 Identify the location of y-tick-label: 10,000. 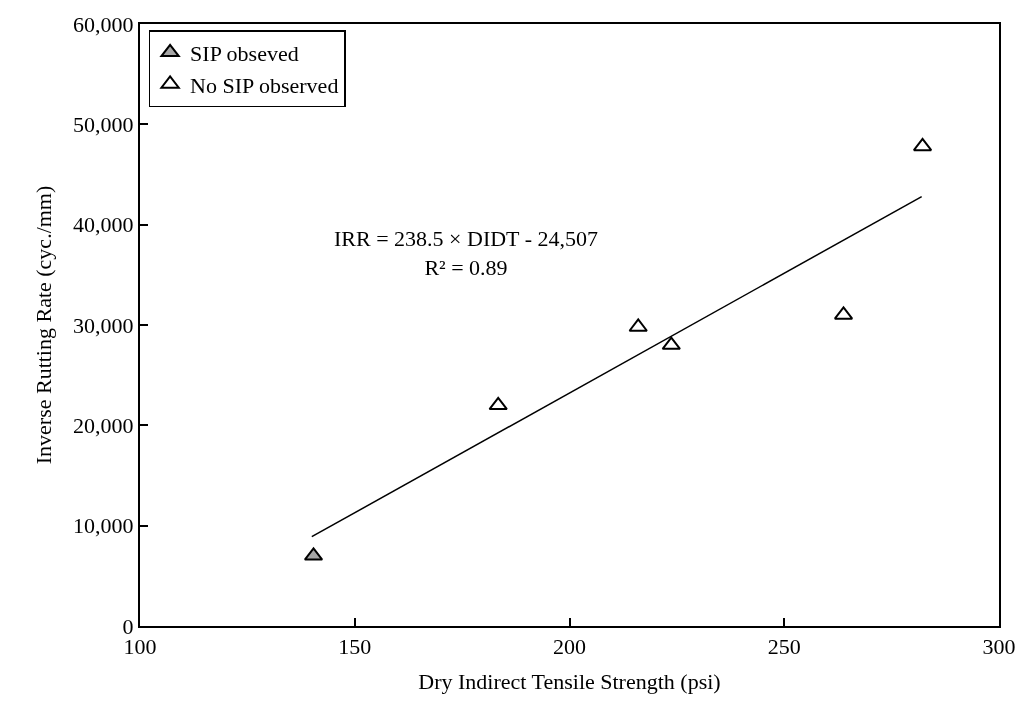
(103, 526).